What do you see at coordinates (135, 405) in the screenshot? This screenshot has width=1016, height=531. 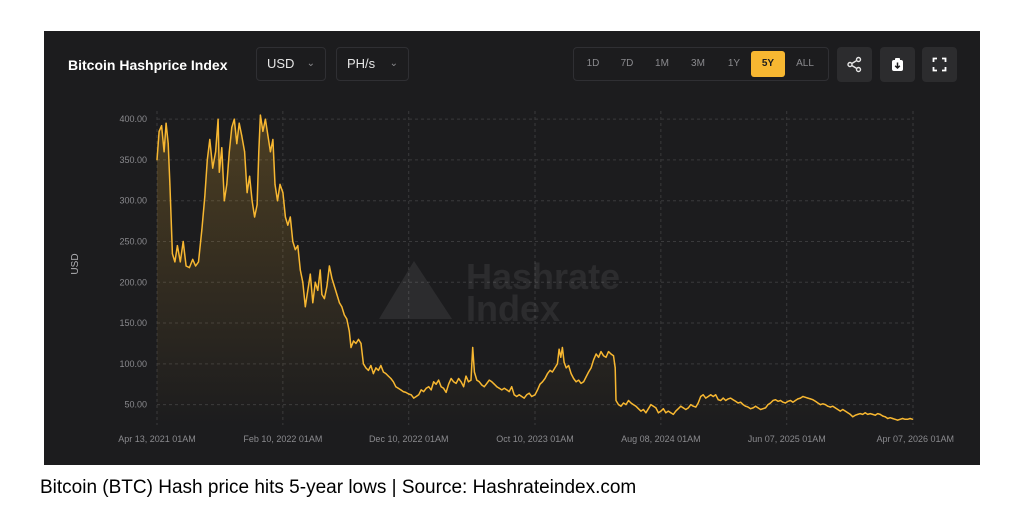 I see `y-tick-label: 50.00` at bounding box center [135, 405].